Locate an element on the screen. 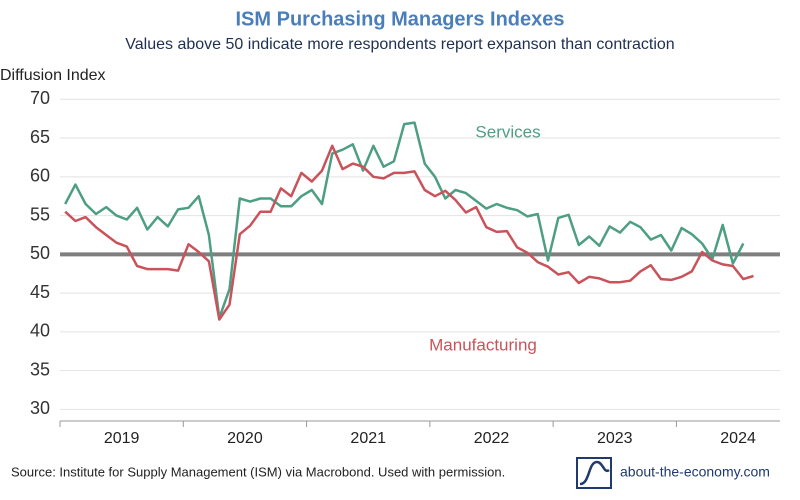 This screenshot has height=500, width=800. brand-name: about-the-economy.com is located at coordinates (695, 472).